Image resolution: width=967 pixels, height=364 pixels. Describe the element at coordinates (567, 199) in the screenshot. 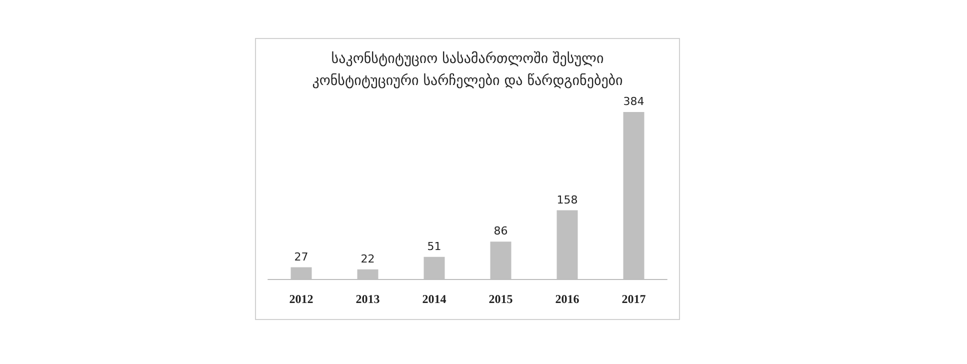

I see `data-label: 158` at that location.